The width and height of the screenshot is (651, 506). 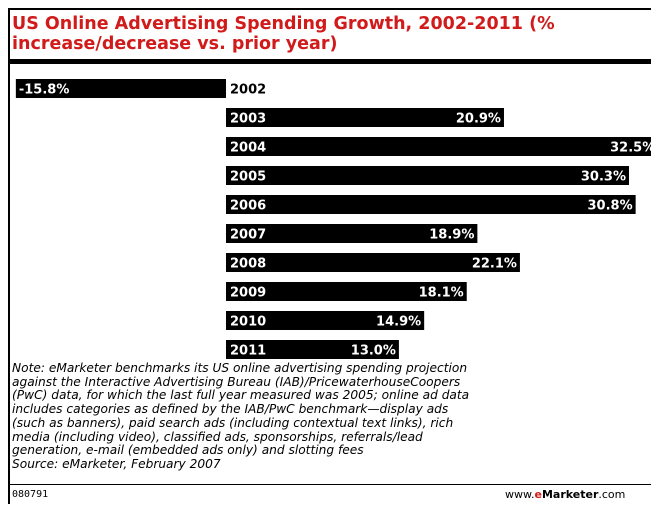 I want to click on brand-link: www.eMarketer.com, so click(x=565, y=494).